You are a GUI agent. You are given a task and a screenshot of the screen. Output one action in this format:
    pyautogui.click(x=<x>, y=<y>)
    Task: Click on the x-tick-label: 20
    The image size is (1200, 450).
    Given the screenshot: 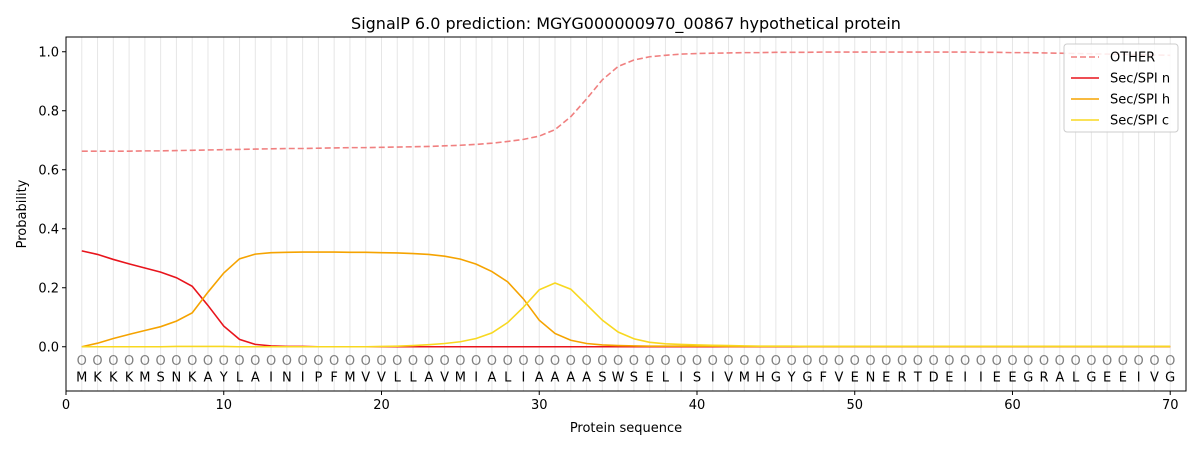 What is the action you would take?
    pyautogui.click(x=381, y=405)
    